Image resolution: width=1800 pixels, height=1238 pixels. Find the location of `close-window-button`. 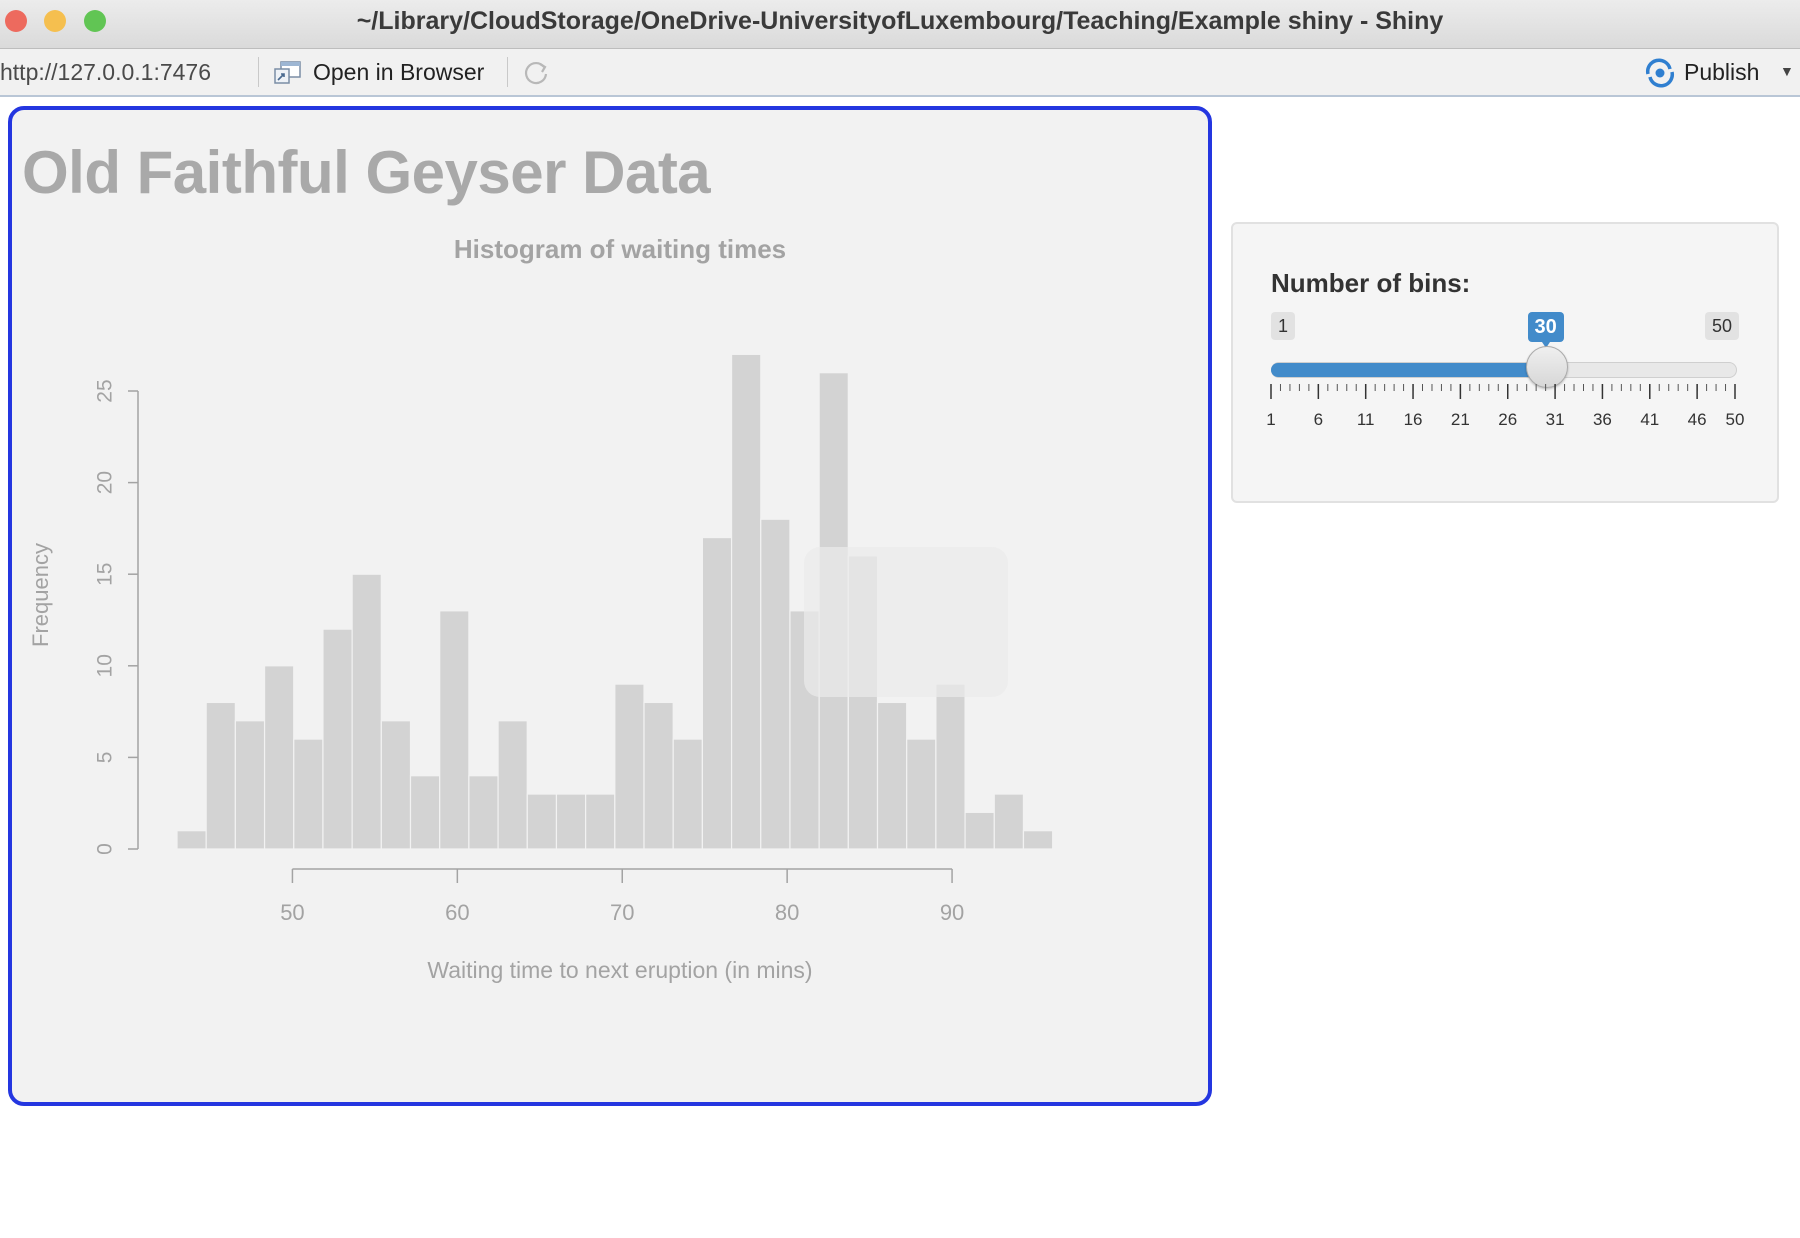

close-window-button is located at coordinates (16, 21).